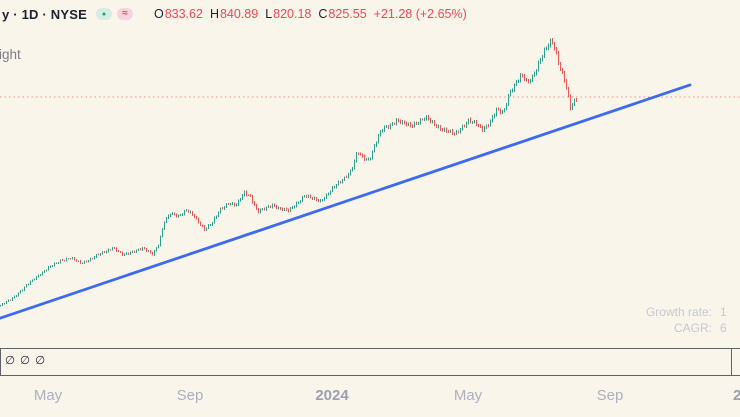 The image size is (740, 417). What do you see at coordinates (692, 328) in the screenshot?
I see `cagr-label: CAGR:` at bounding box center [692, 328].